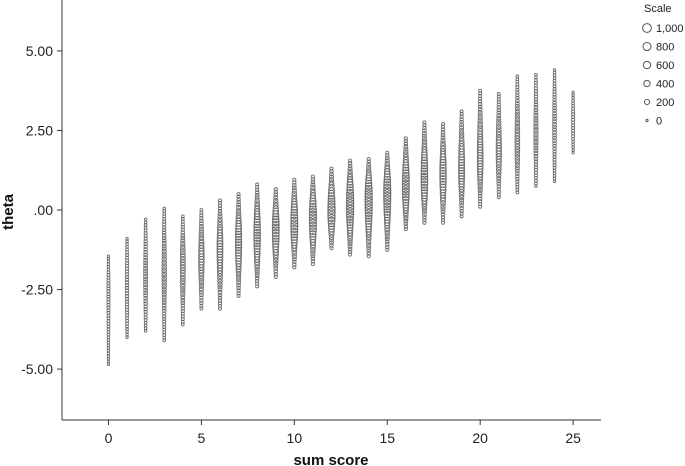 The width and height of the screenshot is (685, 466). I want to click on y-tick-label: -2.50, so click(37, 290).